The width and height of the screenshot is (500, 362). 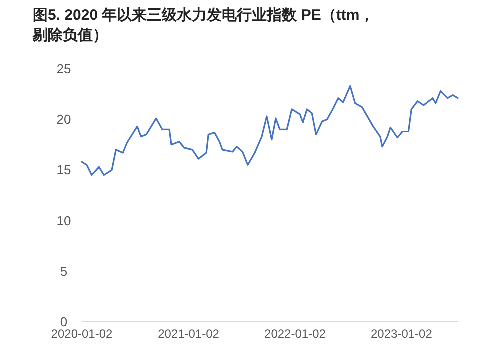 I want to click on y-tick-label: 5, so click(x=64, y=271).